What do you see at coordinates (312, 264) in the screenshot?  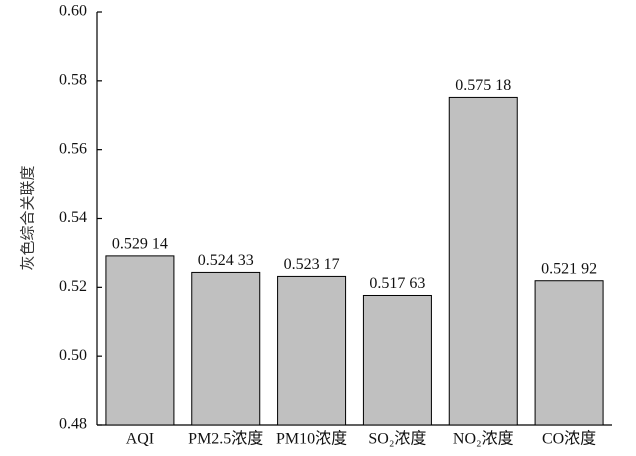 I see `value-label: 0.523 17` at bounding box center [312, 264].